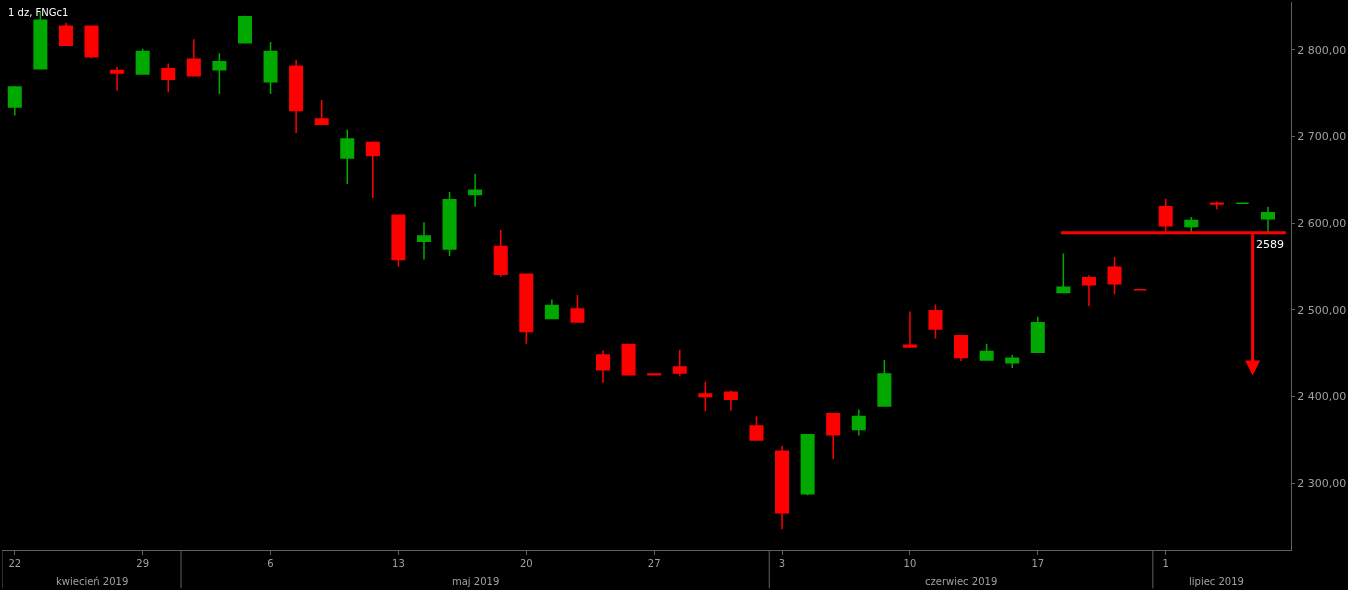  I want to click on x-tick-label: 6, so click(270, 563).